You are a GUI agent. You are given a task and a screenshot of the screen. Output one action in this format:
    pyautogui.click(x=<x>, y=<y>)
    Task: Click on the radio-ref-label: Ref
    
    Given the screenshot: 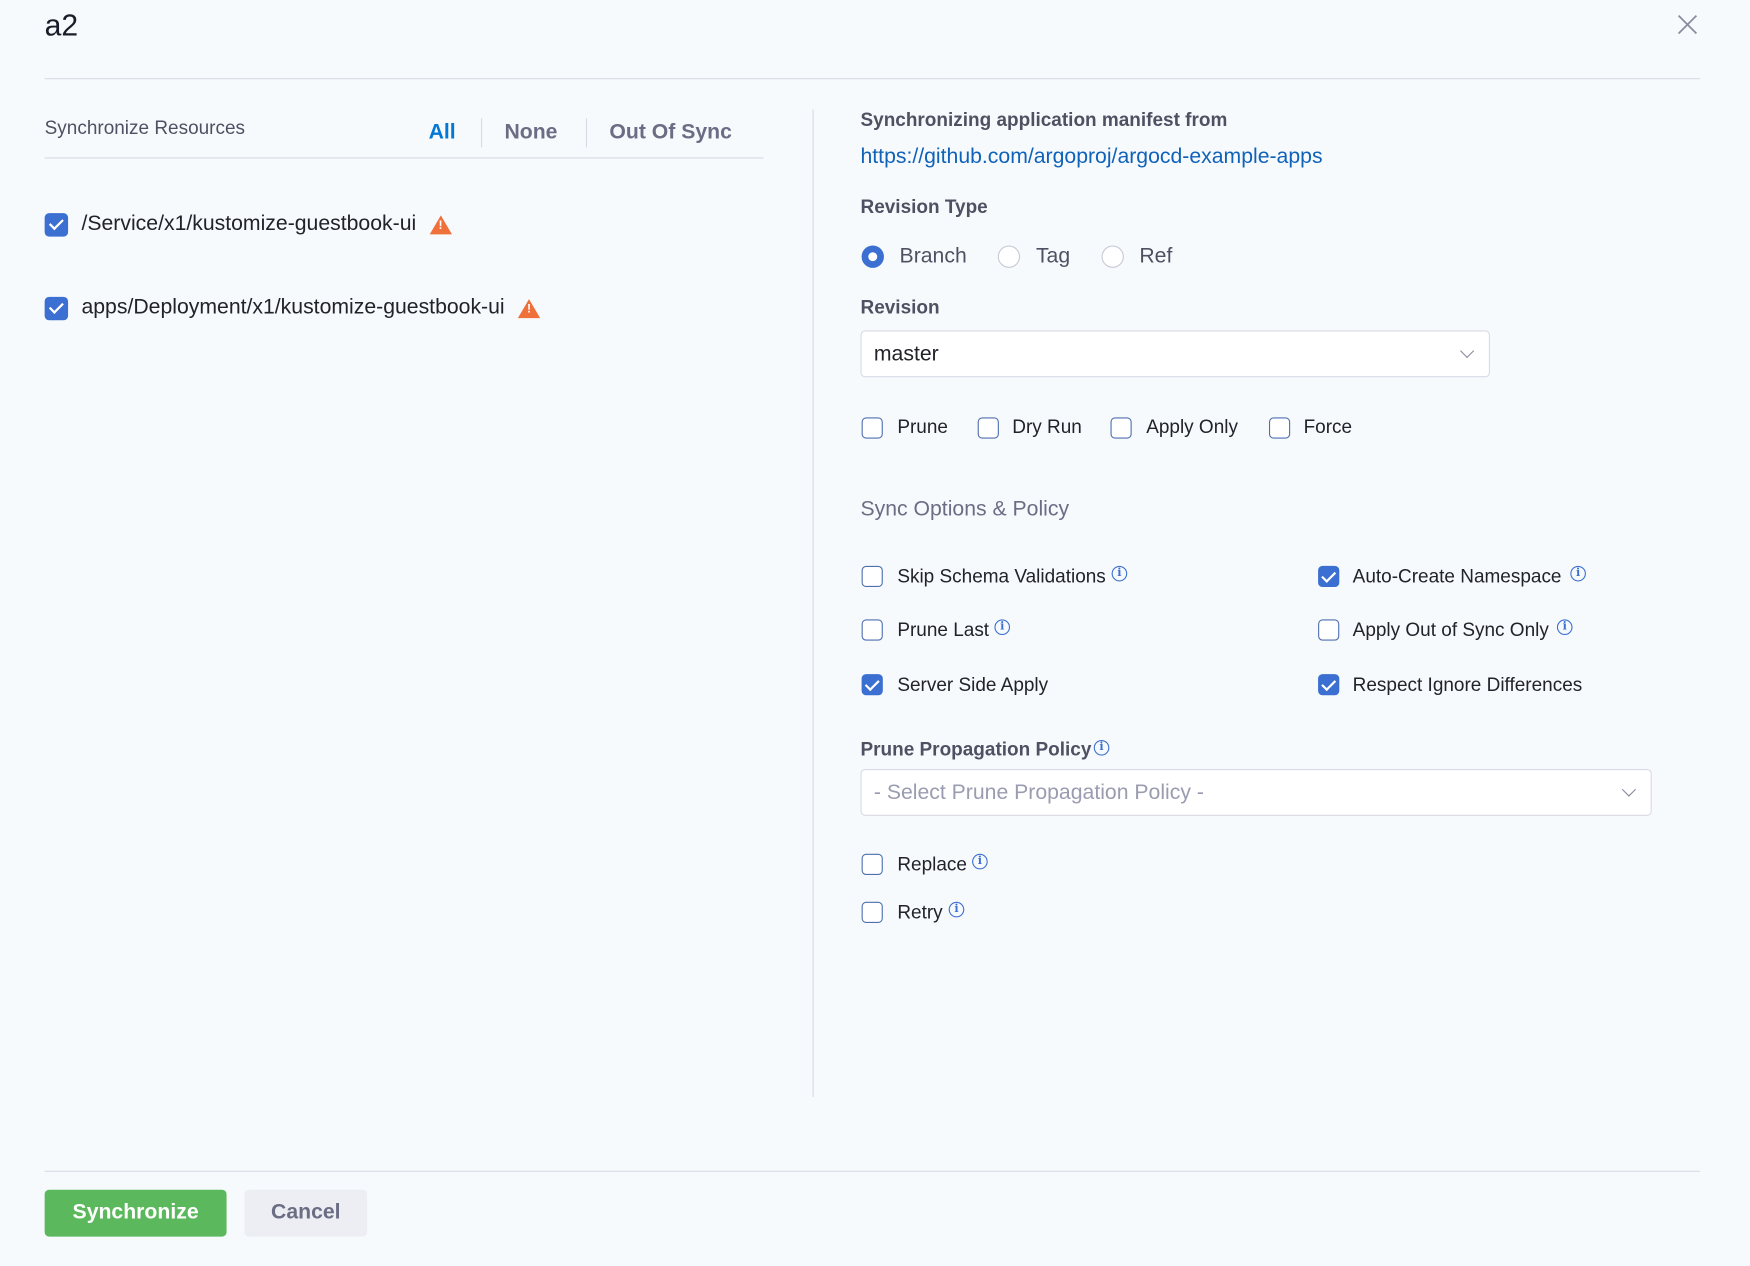 What is the action you would take?
    pyautogui.click(x=1156, y=256)
    